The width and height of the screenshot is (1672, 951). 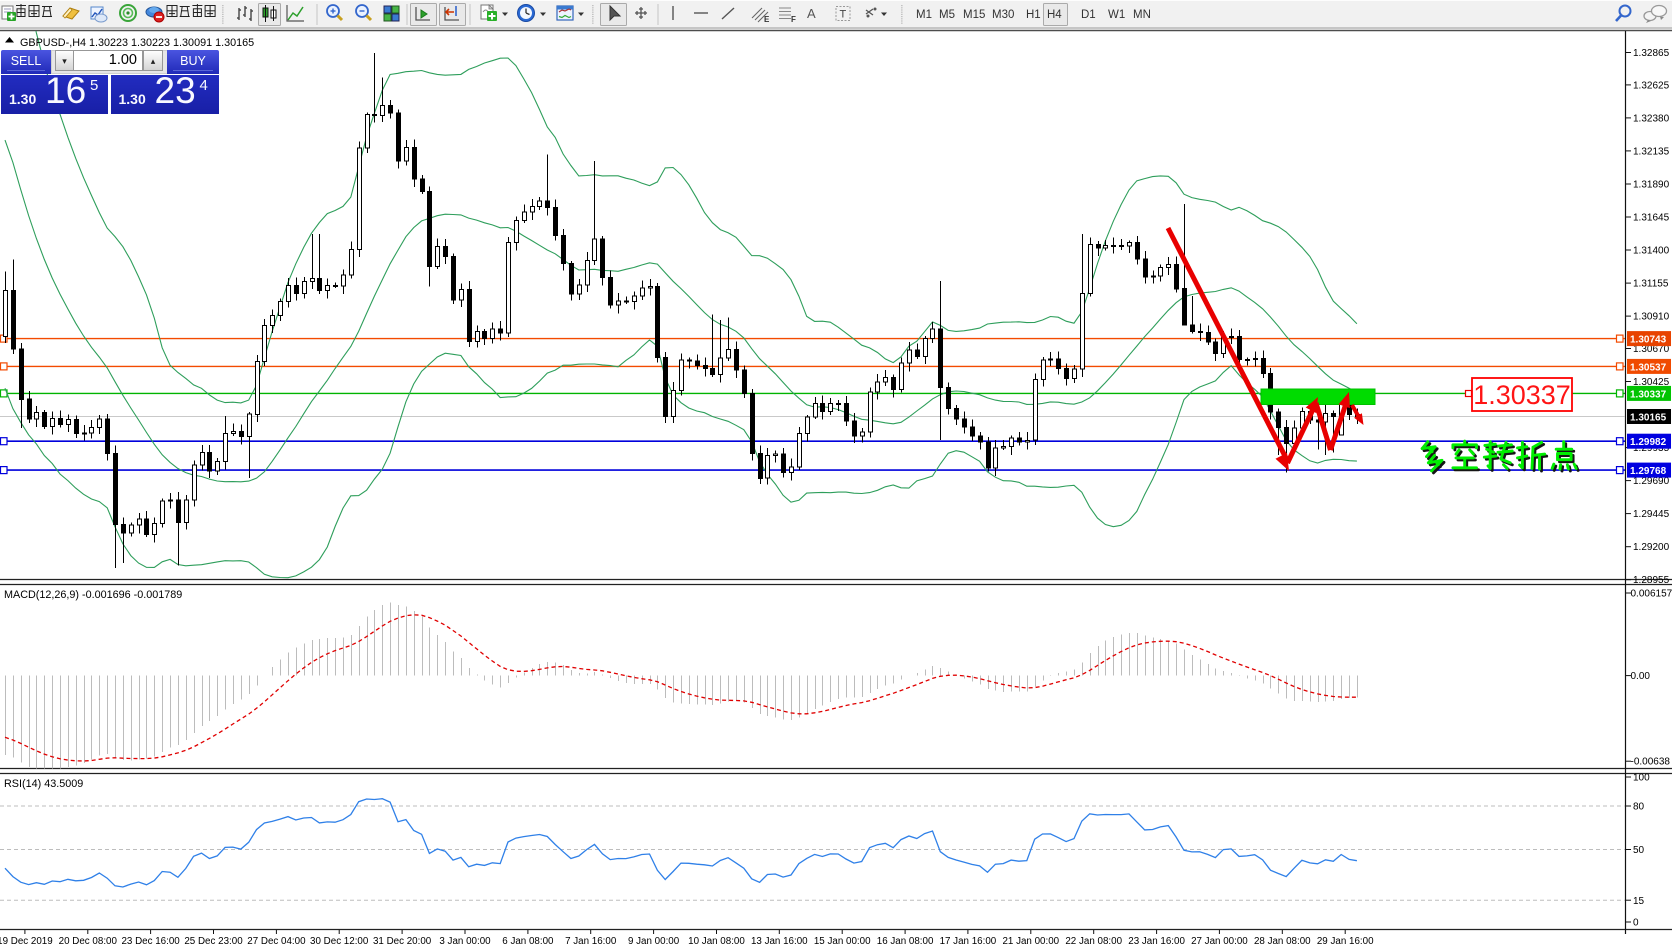 What do you see at coordinates (1651, 580) in the screenshot?
I see `svg-text: 1.28955` at bounding box center [1651, 580].